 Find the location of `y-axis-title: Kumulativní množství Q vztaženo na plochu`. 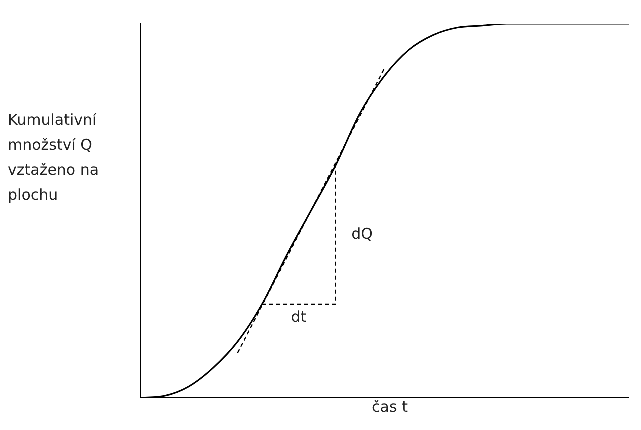

y-axis-title: Kumulativní množství Q vztaženo na plochu is located at coordinates (54, 158).